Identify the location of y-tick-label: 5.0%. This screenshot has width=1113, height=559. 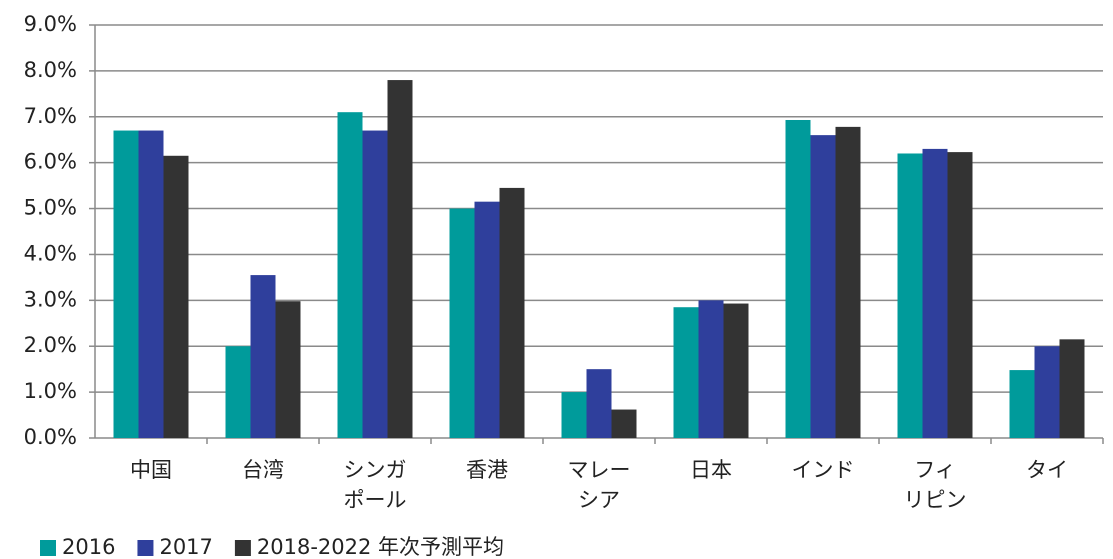
(50, 208).